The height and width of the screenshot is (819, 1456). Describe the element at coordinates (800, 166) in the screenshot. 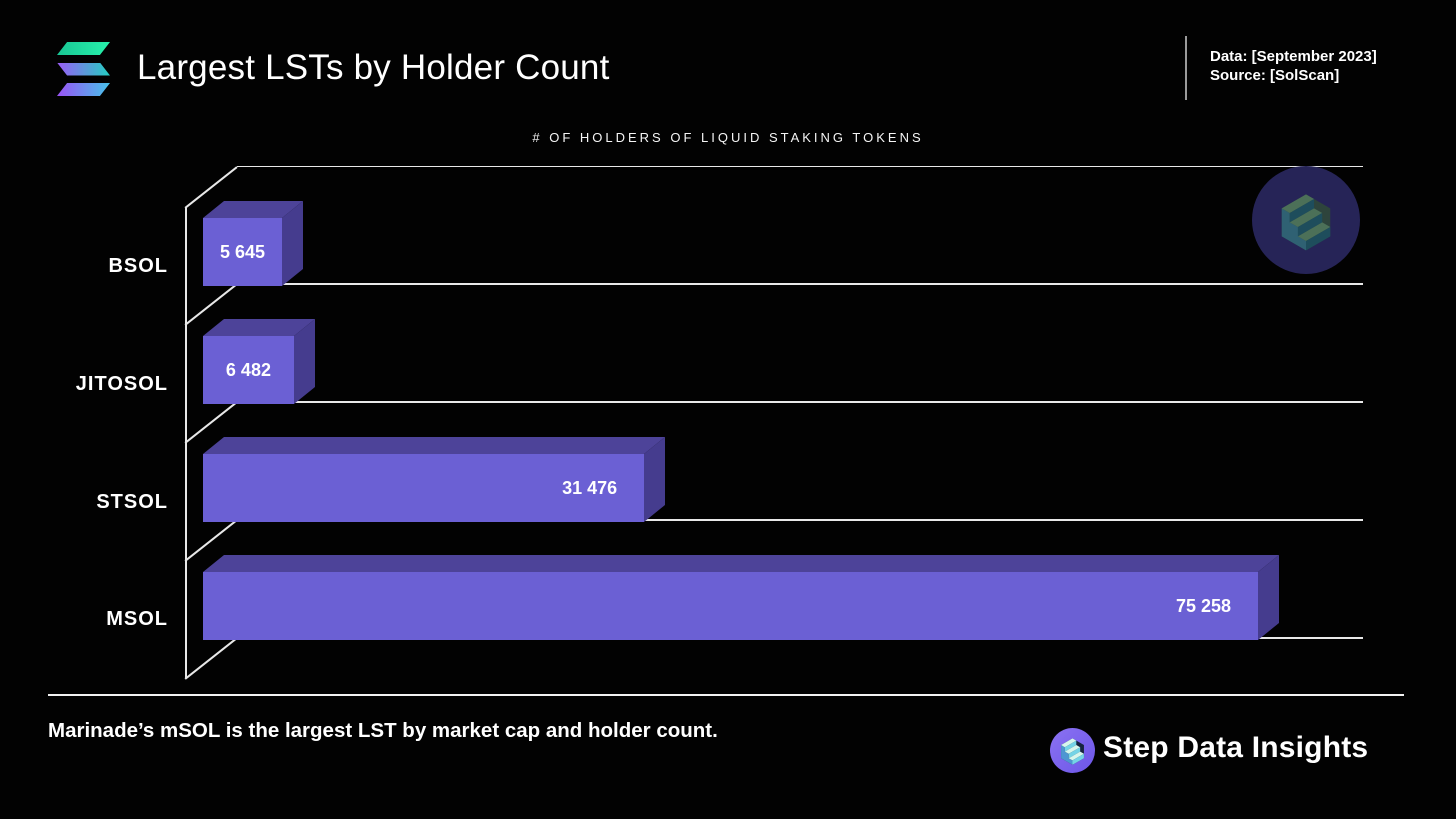

I see `chart-top-line` at that location.